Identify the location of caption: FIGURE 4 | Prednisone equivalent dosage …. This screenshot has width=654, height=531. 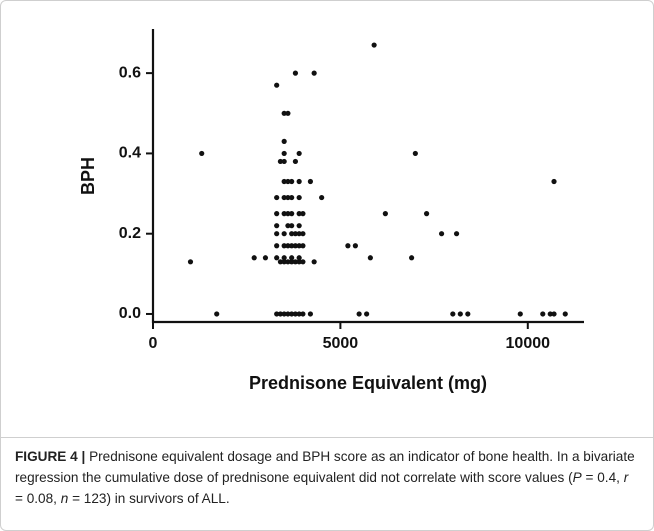
(325, 477).